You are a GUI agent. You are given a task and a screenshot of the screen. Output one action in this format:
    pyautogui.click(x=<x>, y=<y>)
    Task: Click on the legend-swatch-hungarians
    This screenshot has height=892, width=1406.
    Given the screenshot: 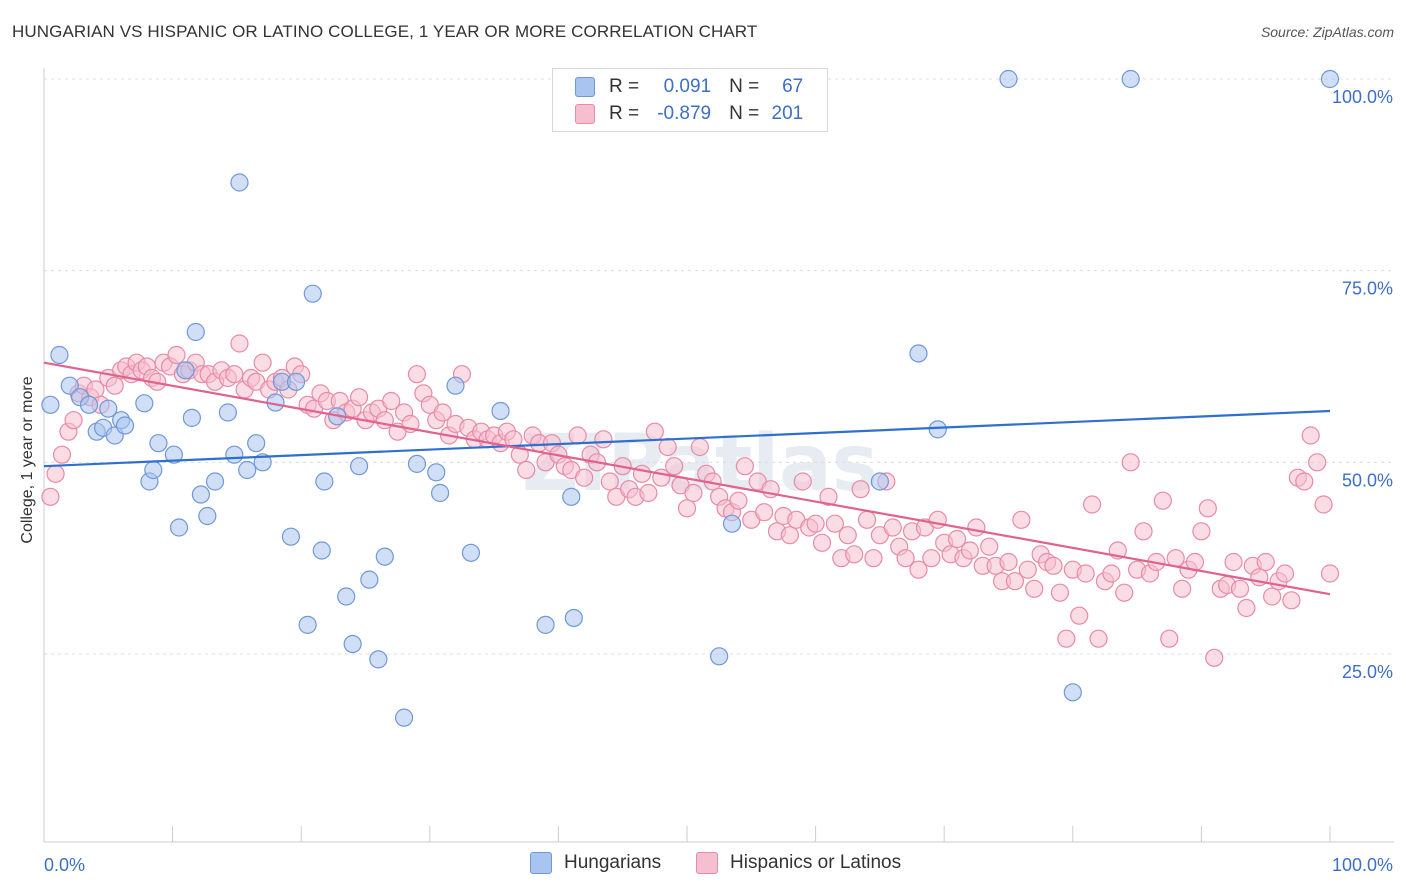 What is the action you would take?
    pyautogui.click(x=585, y=87)
    